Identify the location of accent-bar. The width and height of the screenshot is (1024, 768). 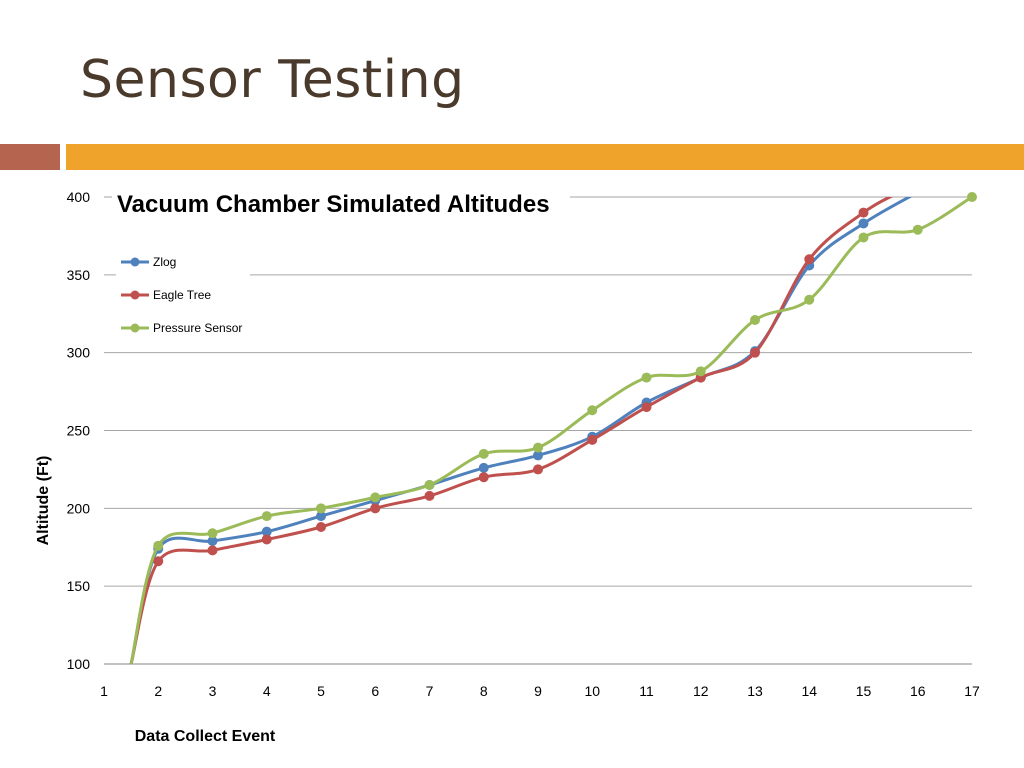
(545, 157).